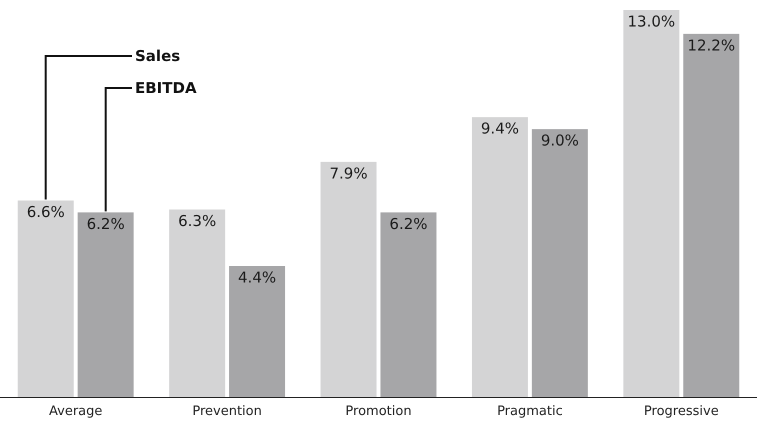 The image size is (757, 422). Describe the element at coordinates (559, 141) in the screenshot. I see `data-label: 9.0%` at that location.